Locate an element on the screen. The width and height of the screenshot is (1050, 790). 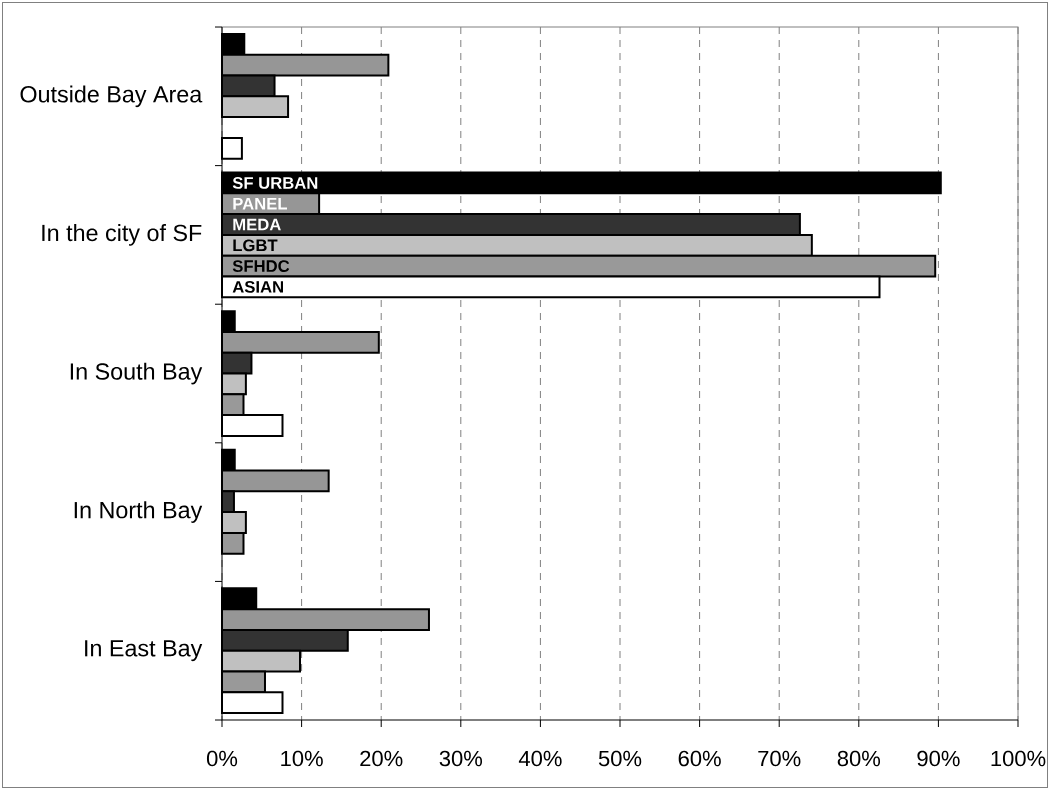
x-tick-label: 40% is located at coordinates (540, 758).